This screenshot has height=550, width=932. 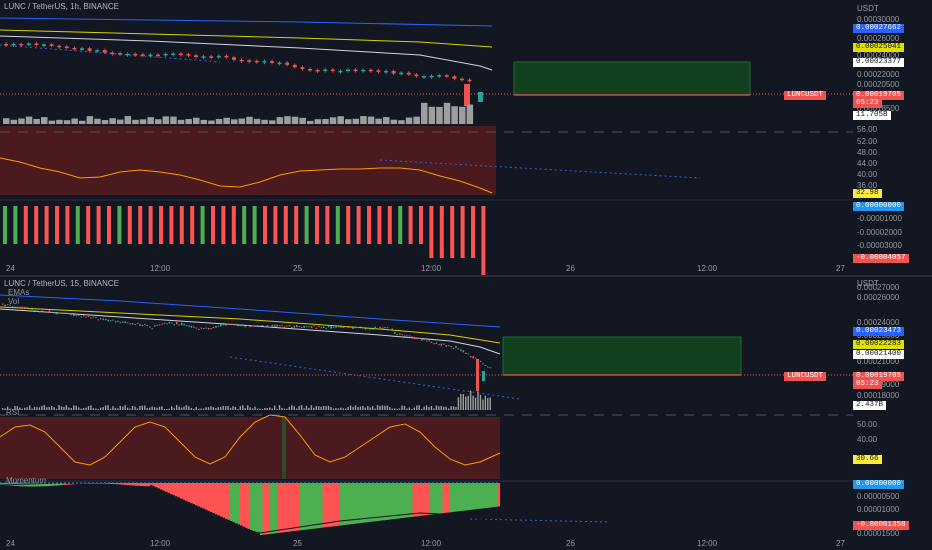 What do you see at coordinates (238, 113) in the screenshot?
I see `top-volume` at bounding box center [238, 113].